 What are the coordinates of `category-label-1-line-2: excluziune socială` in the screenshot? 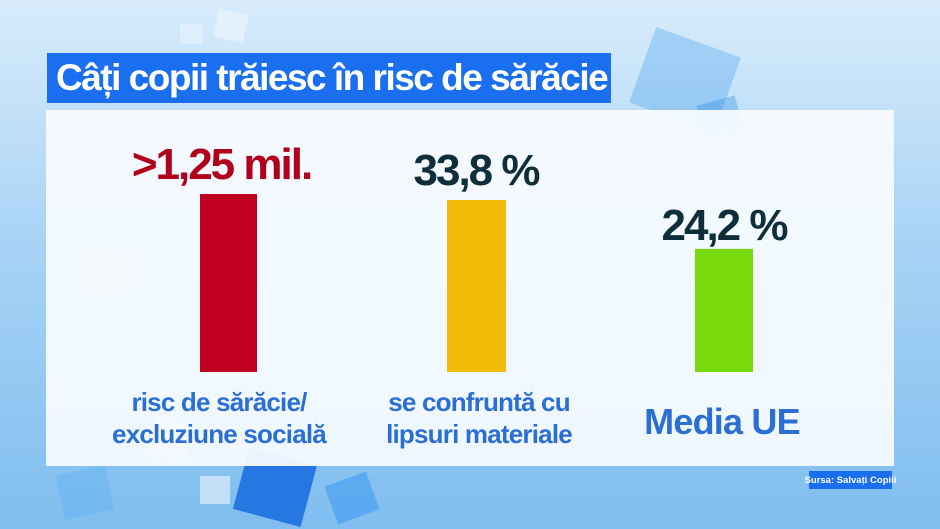 It's located at (219, 434).